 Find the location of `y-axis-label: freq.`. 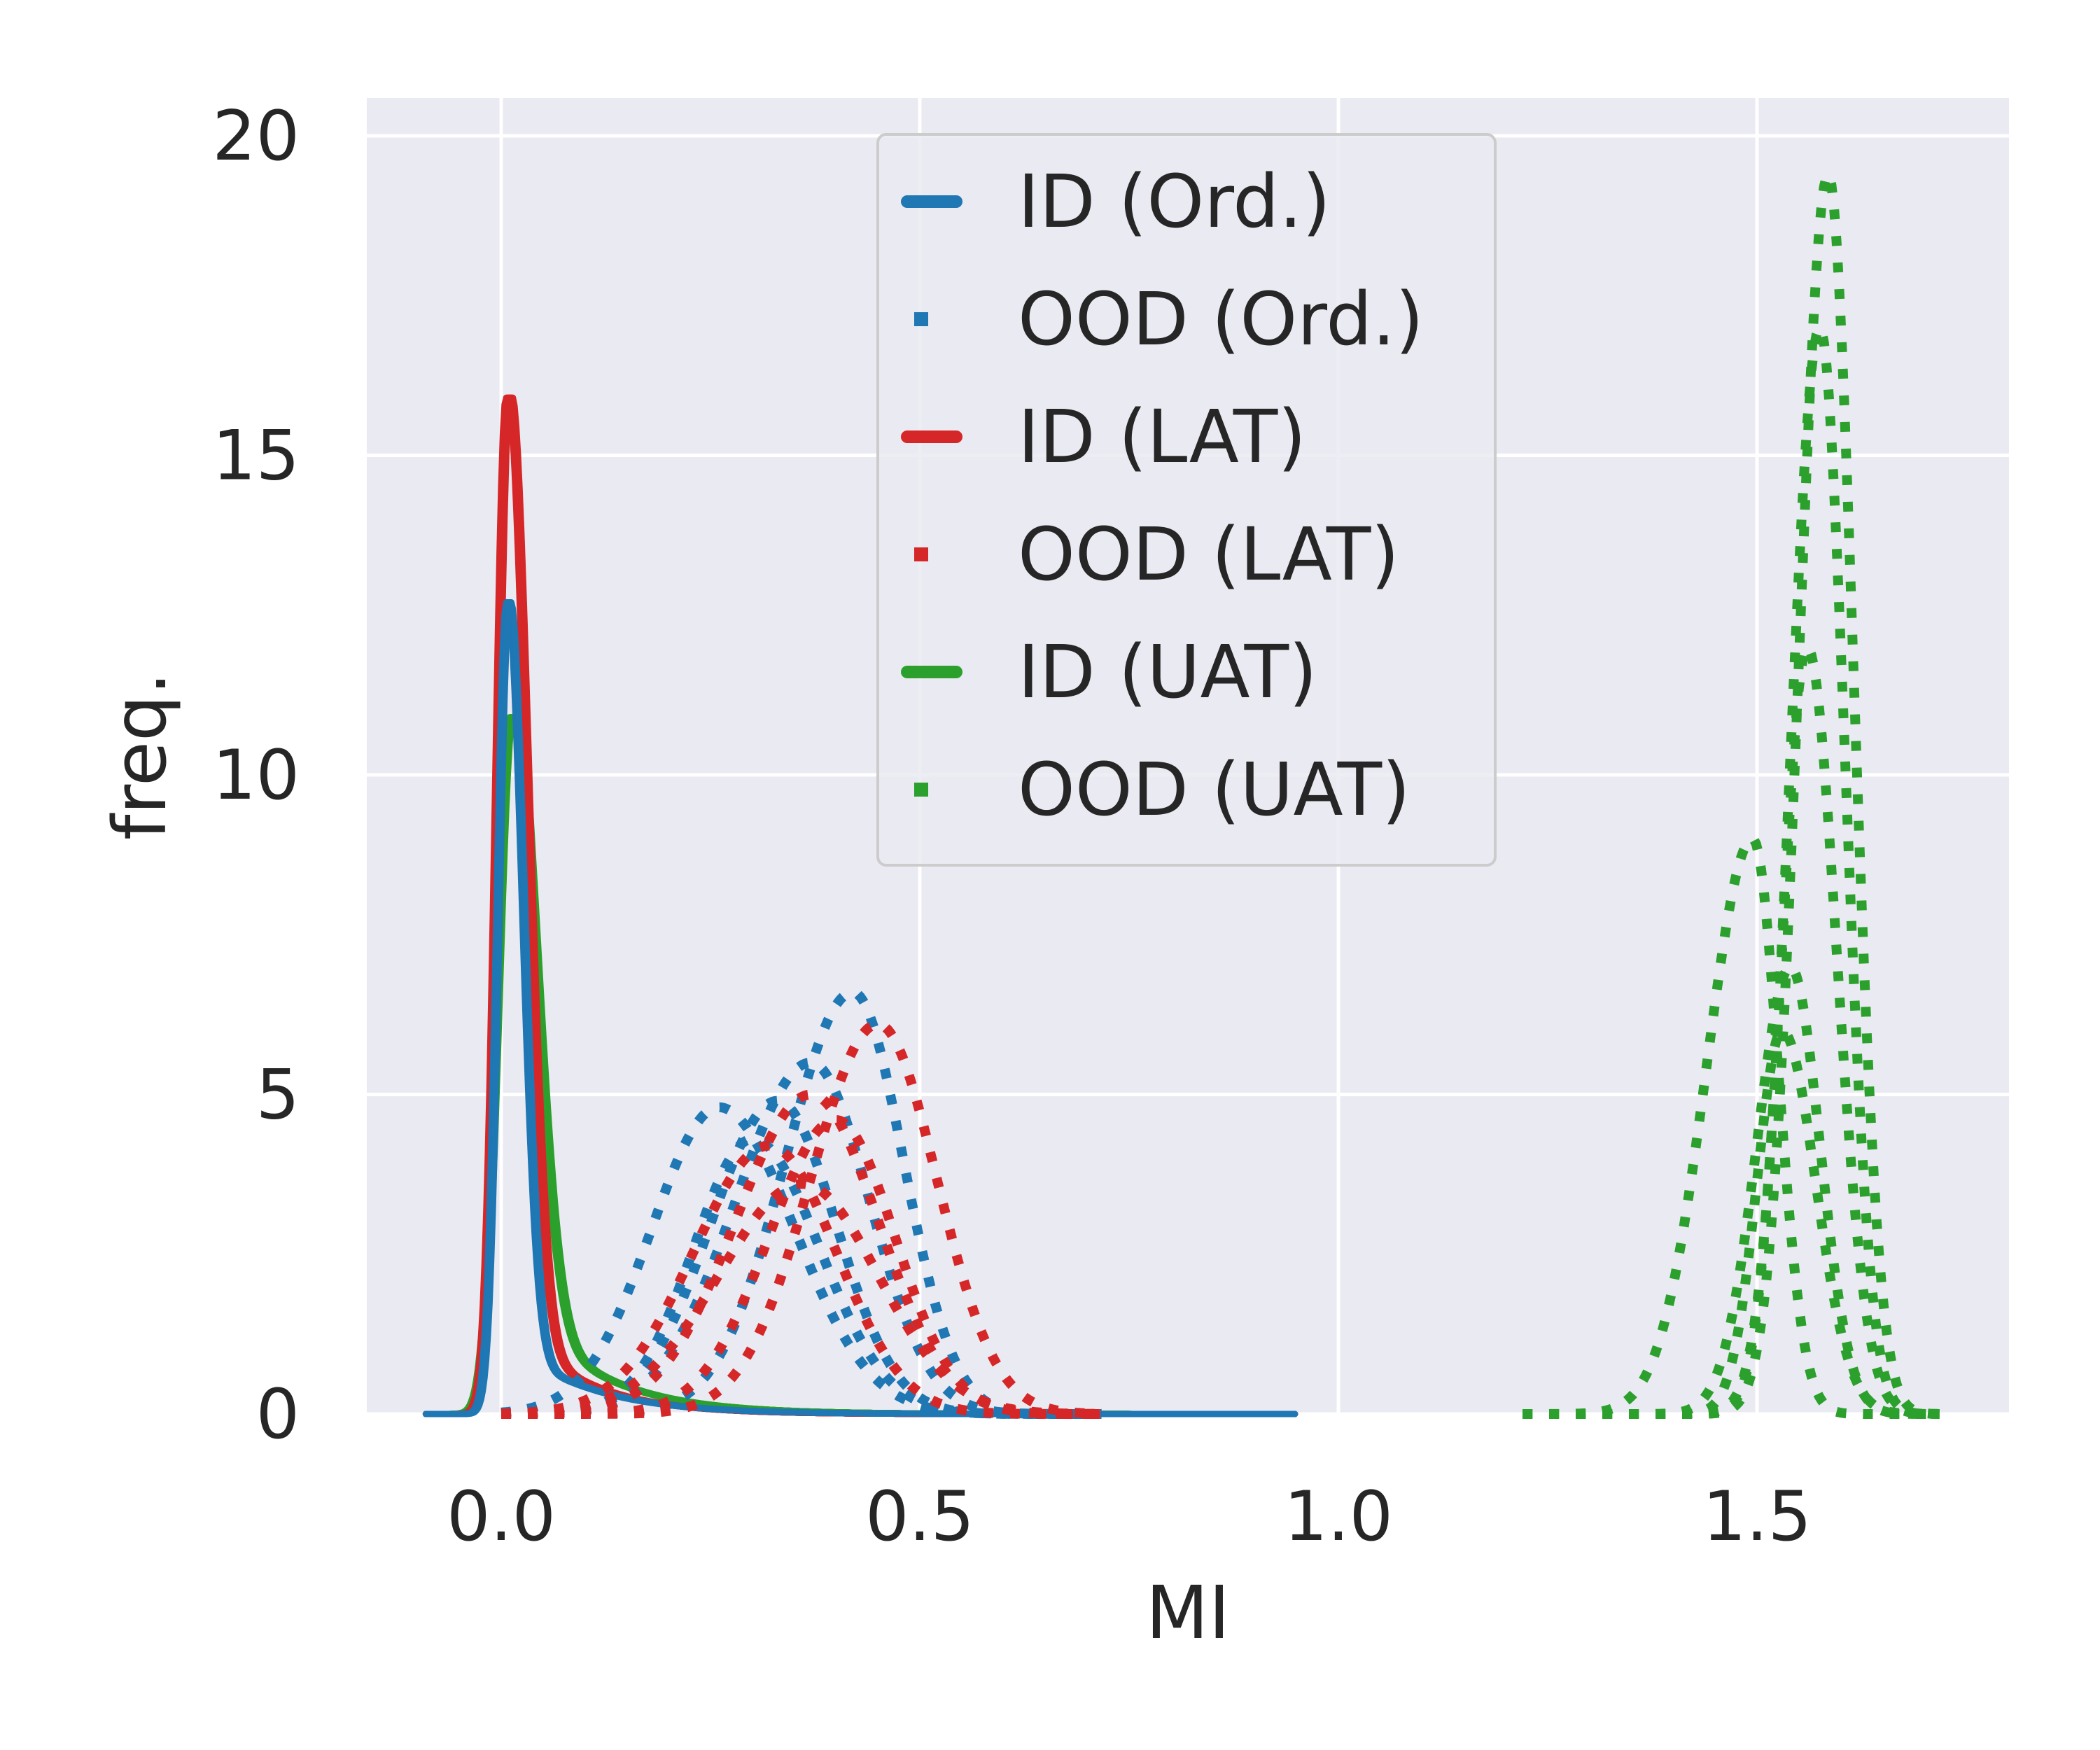

y-axis-label: freq. is located at coordinates (140, 756).